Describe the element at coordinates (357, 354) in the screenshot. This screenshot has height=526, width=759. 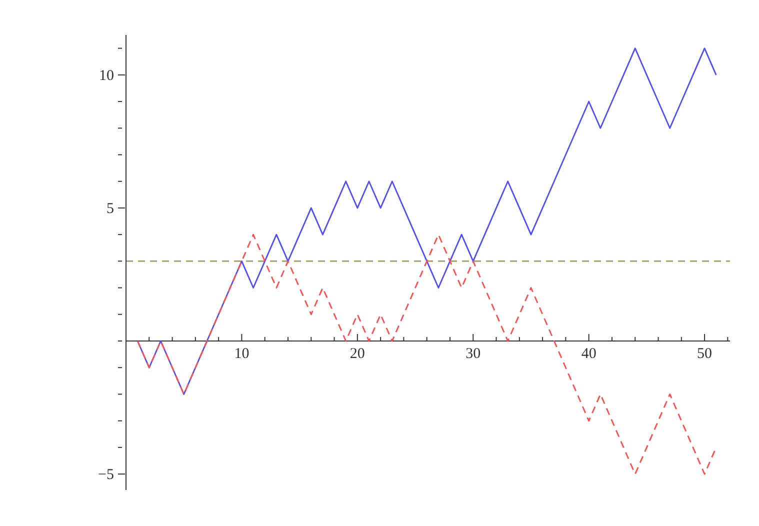
I see `x-tick-label: 20` at that location.